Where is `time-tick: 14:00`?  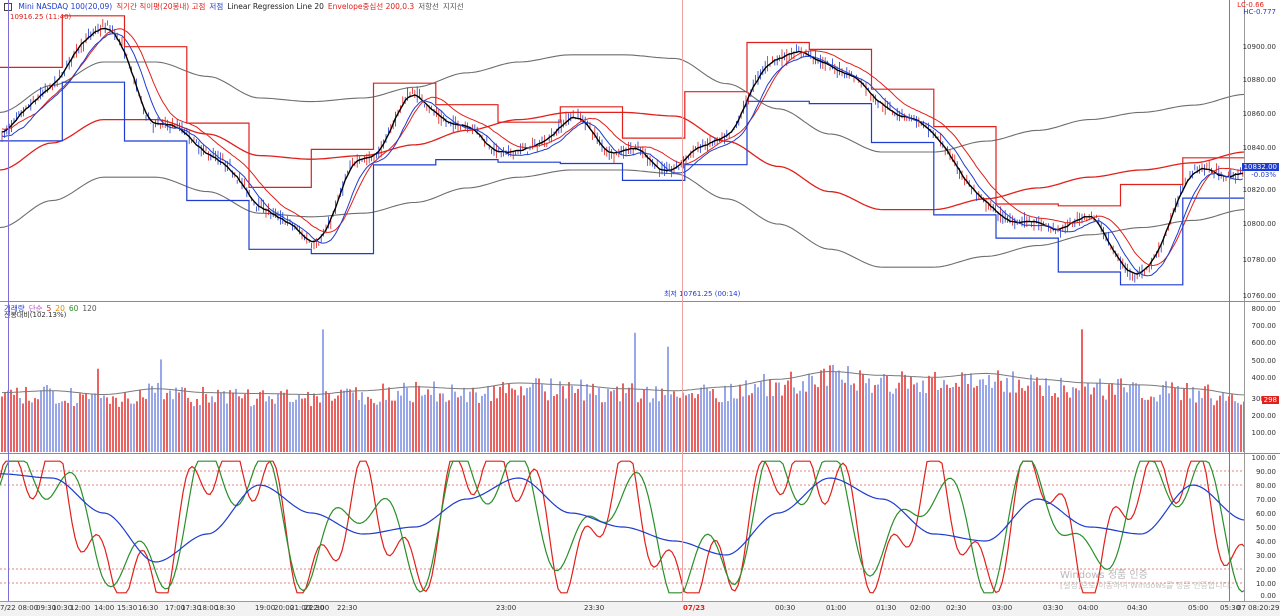 time-tick: 14:00 is located at coordinates (104, 608).